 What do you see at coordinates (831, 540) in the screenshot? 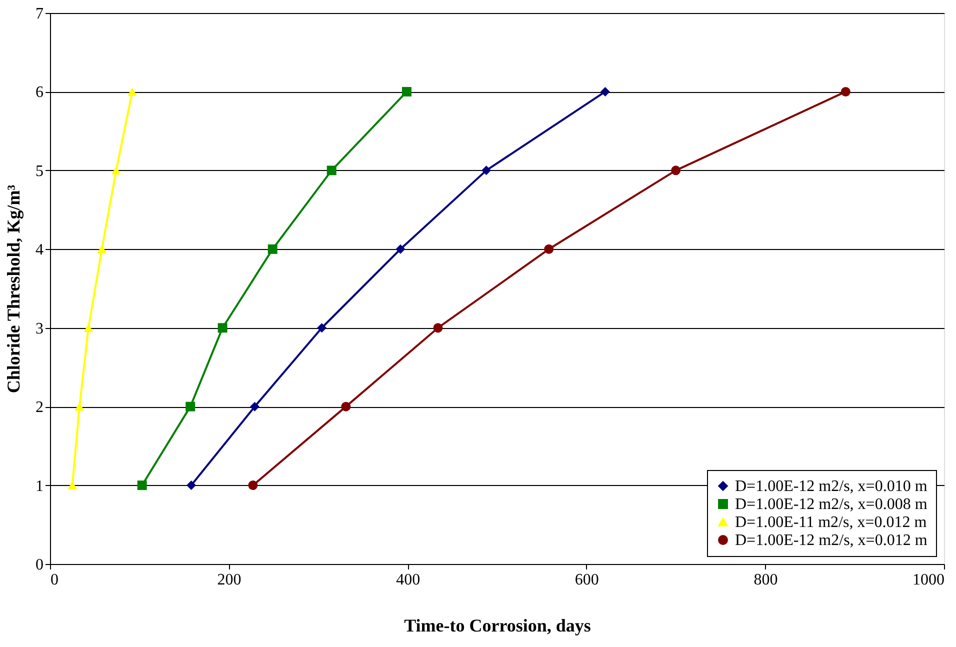
I see `legend-label: D=1.00E-12 m2/s, x=0.012 m` at bounding box center [831, 540].